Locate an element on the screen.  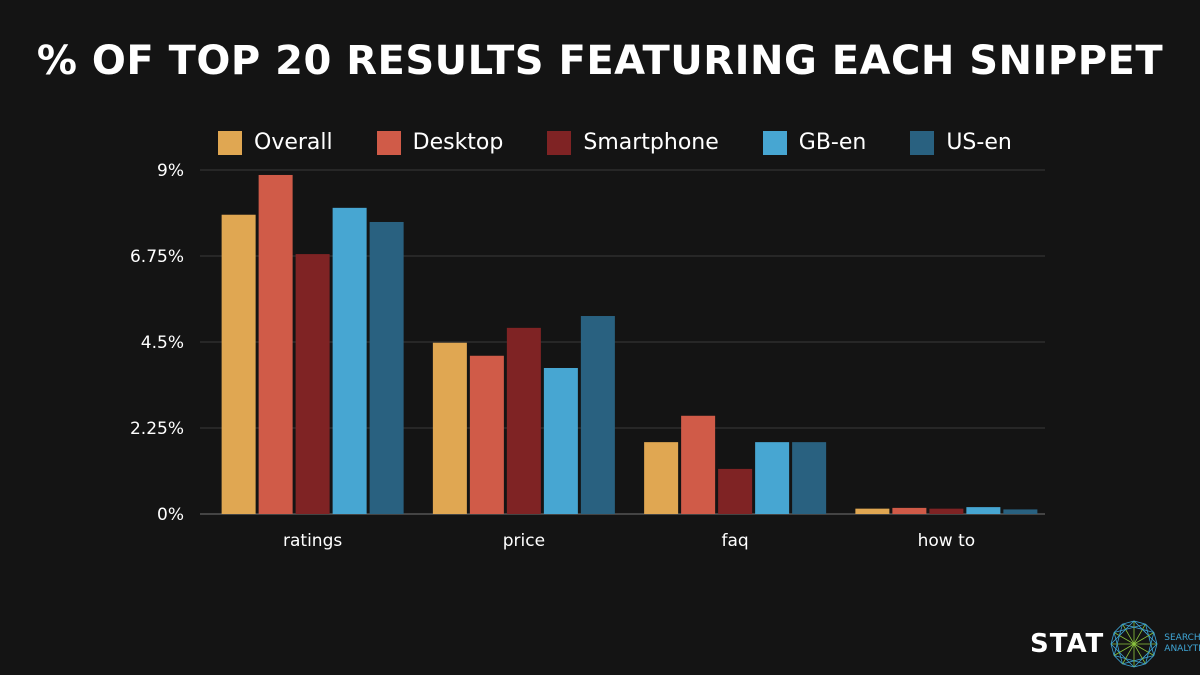
bar-us-en-faq is located at coordinates (809, 478).